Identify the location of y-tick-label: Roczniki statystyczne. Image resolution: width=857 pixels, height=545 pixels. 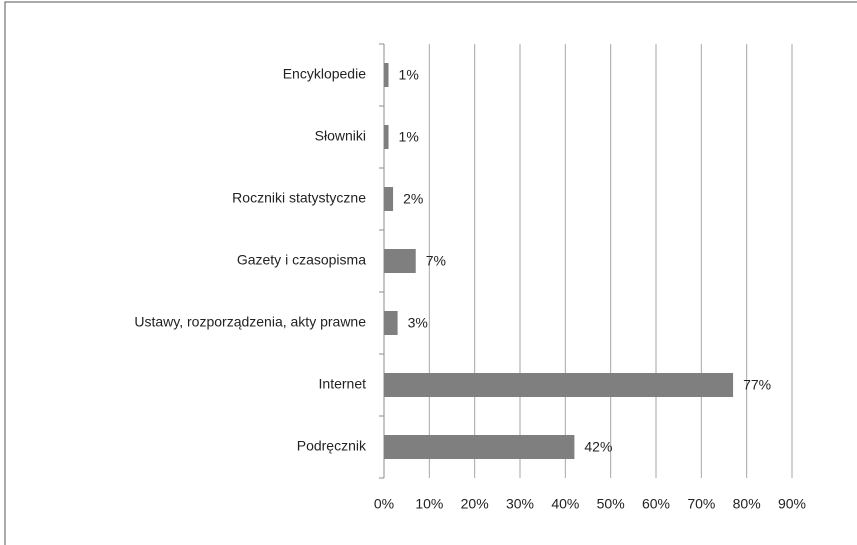
(299, 198).